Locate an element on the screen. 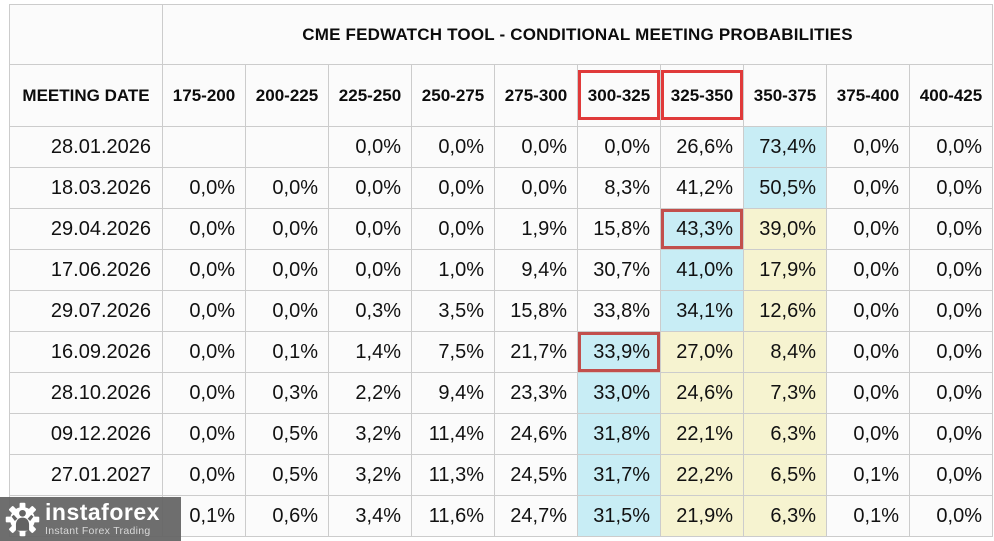  corner-cell is located at coordinates (86, 34).